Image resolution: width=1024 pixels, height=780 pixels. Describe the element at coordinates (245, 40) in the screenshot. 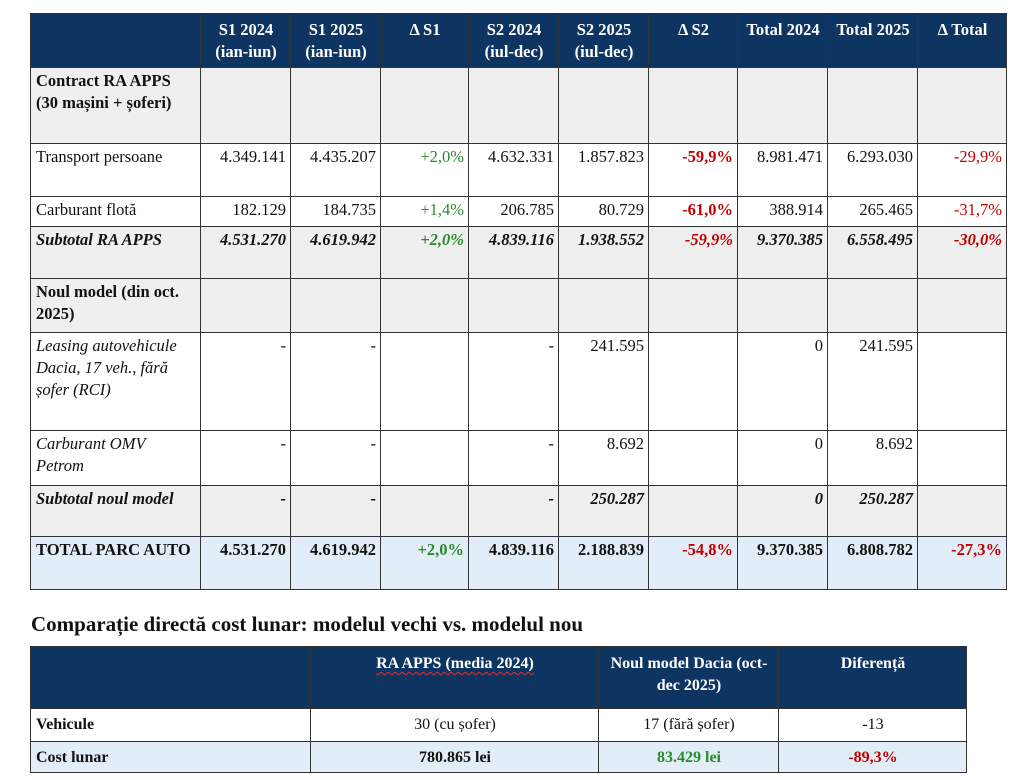

I see `header-s1-2024: S1 2024 (ian-iun)` at that location.